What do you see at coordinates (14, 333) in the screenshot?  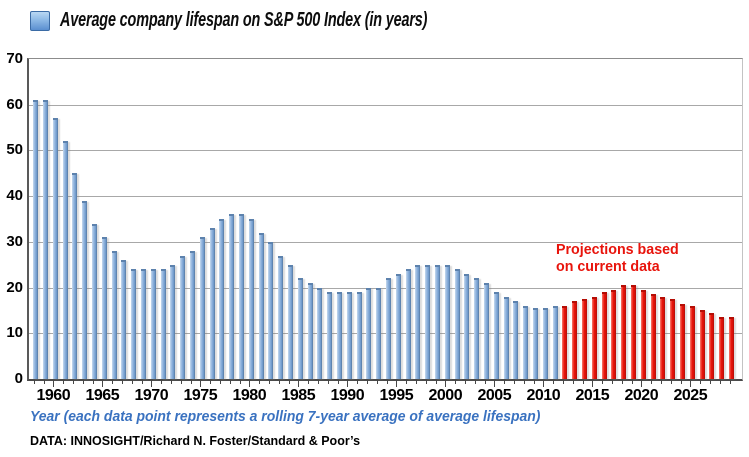 I see `y-axis-tick-label: 10` at bounding box center [14, 333].